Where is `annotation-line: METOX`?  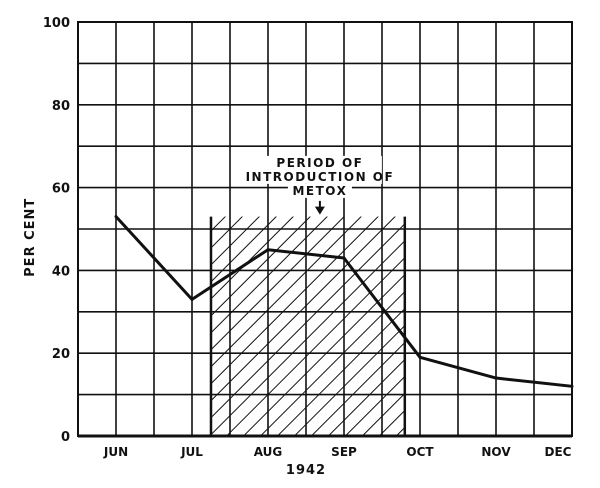
annotation-line: METOX is located at coordinates (319, 191).